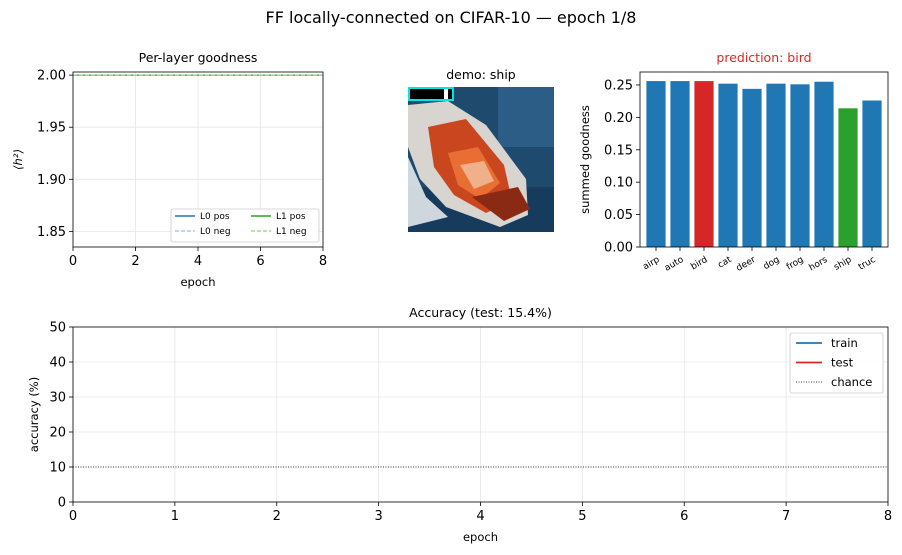 The width and height of the screenshot is (902, 555). I want to click on label-stamp, so click(431, 94).